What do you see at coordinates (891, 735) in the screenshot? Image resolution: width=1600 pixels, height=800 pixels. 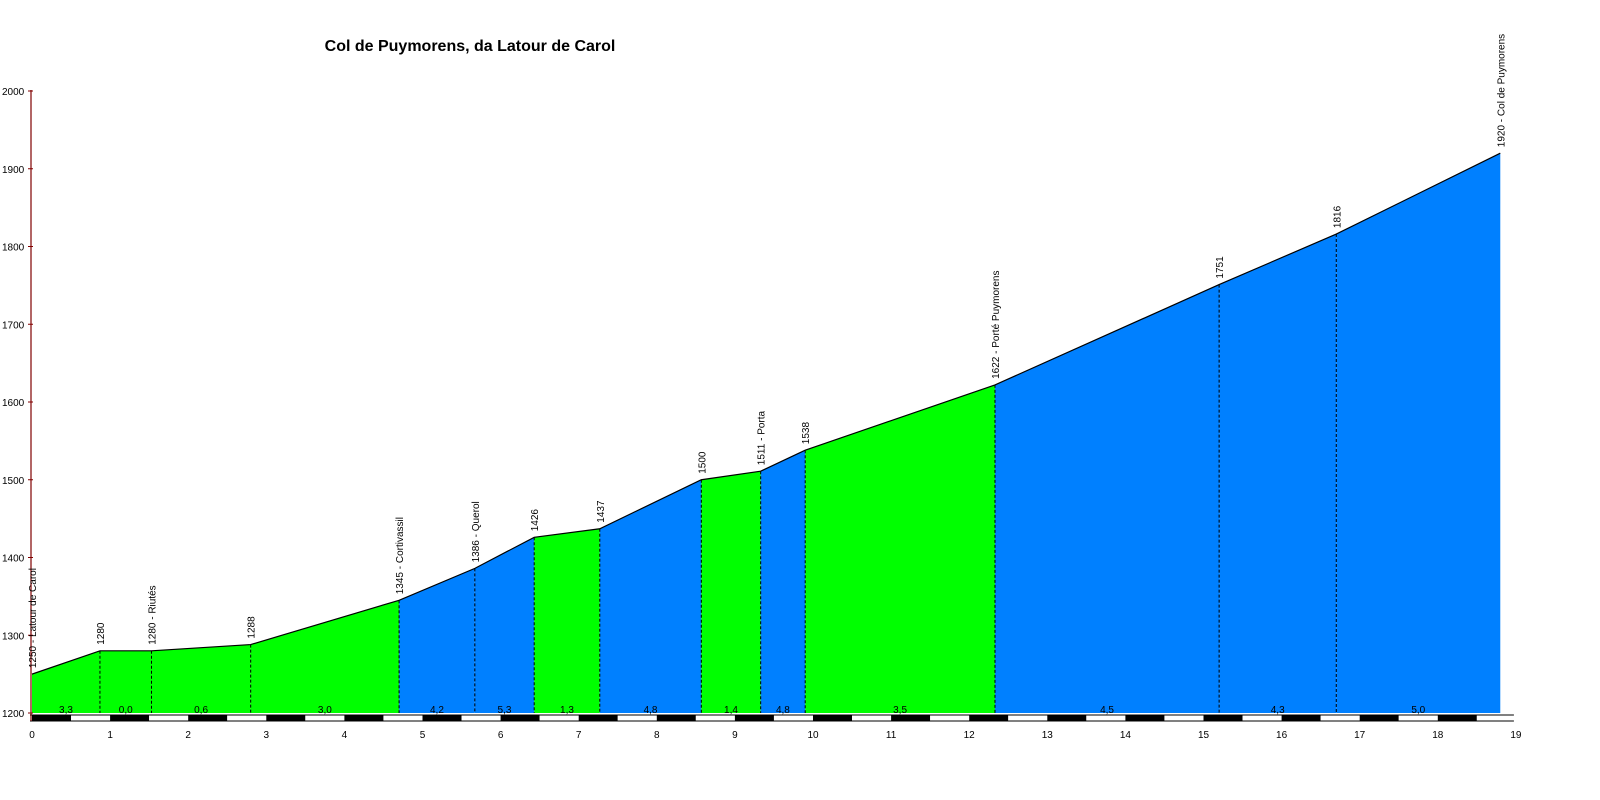 I see `x-tick-label: 11` at bounding box center [891, 735].